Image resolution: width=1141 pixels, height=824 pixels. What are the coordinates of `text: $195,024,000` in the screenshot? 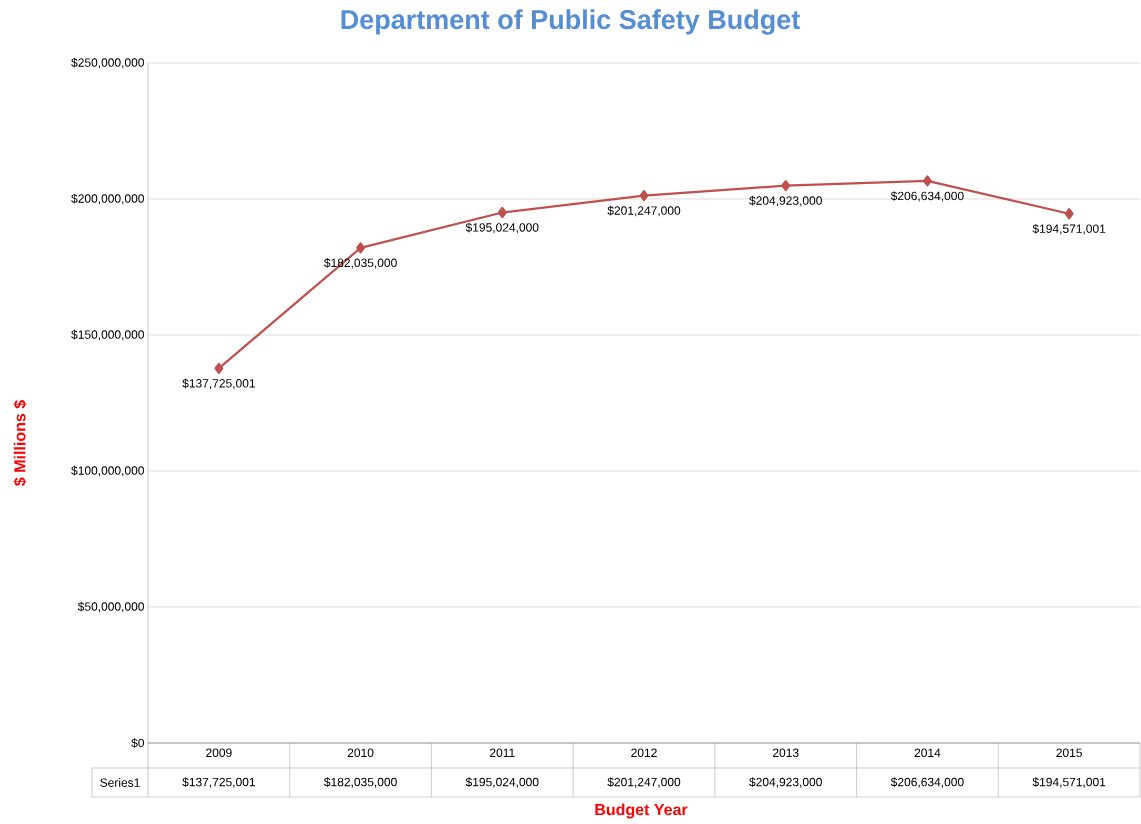 It's located at (502, 228).